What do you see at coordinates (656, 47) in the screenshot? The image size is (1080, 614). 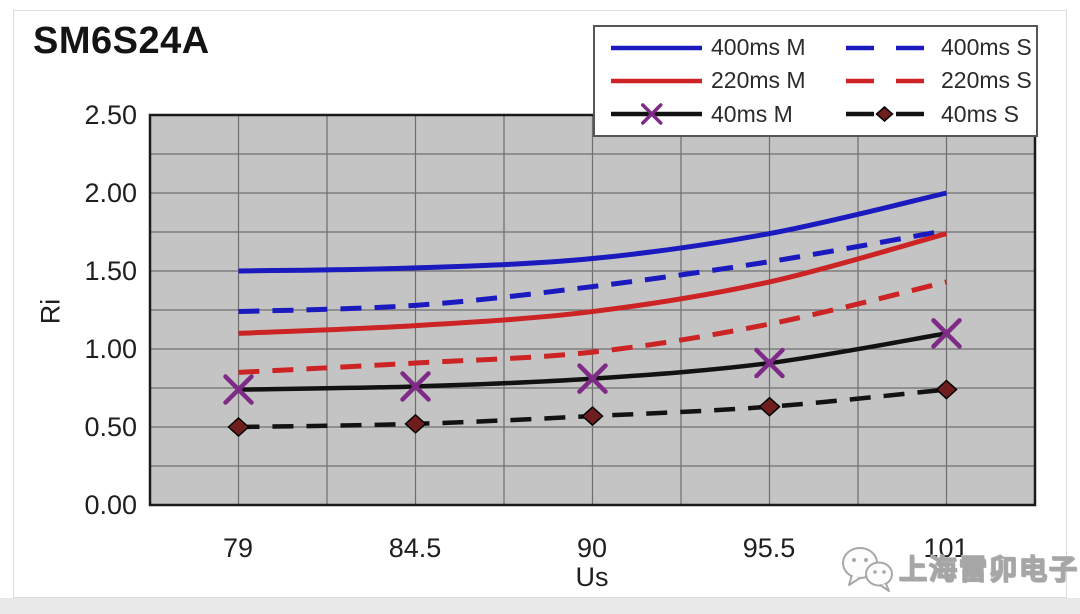 I see `line-sample-solid-blue` at bounding box center [656, 47].